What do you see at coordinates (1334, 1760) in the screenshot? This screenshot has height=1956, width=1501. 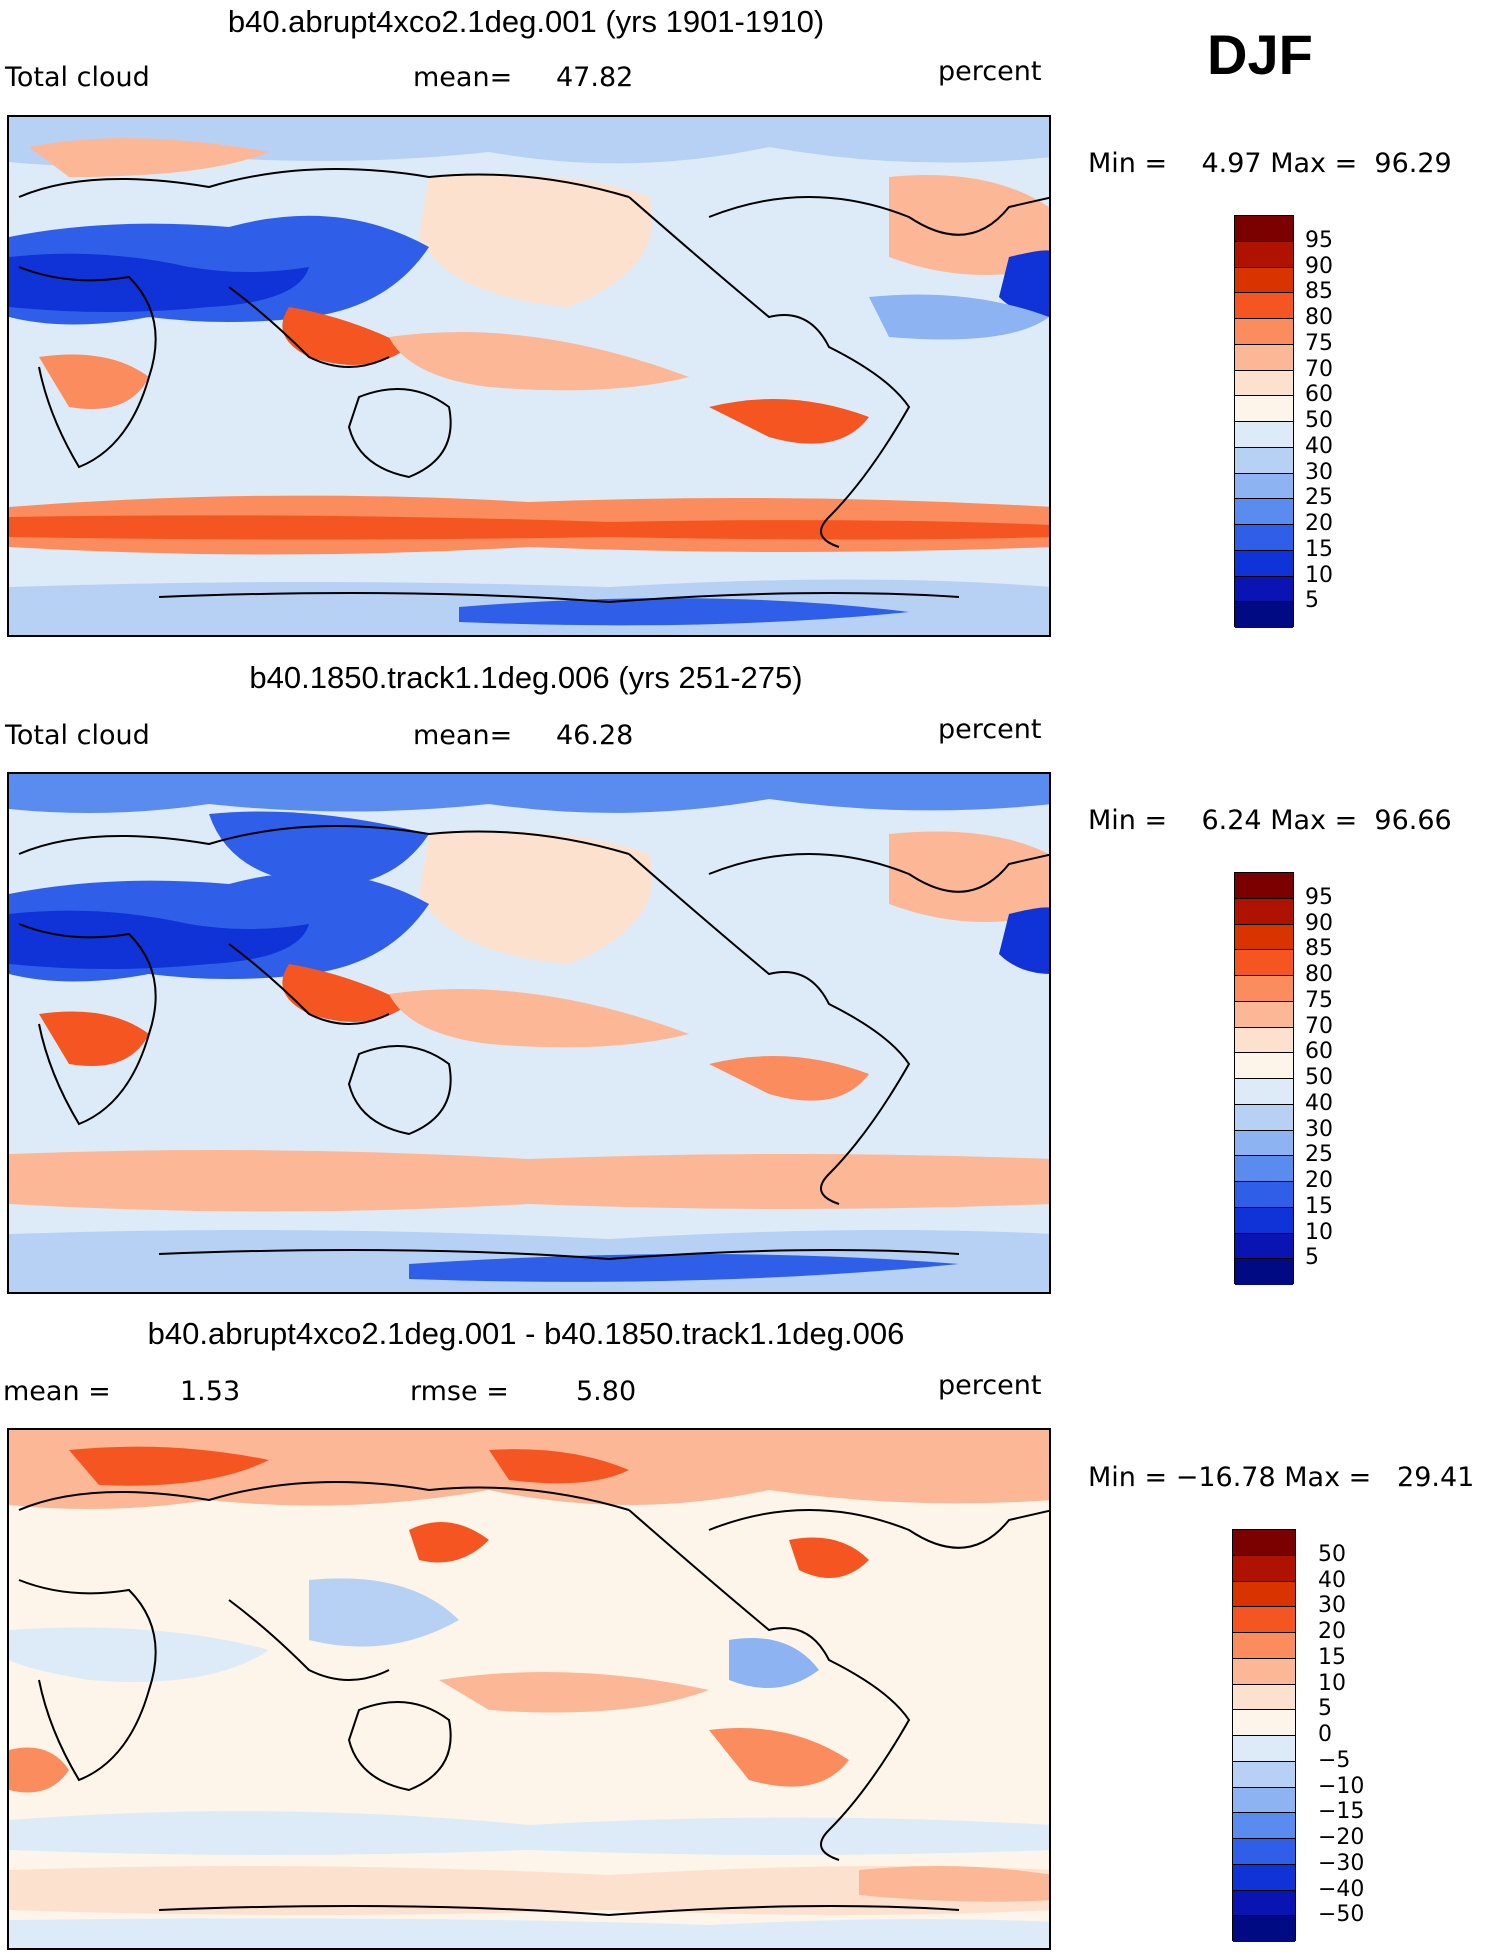 I see `colorbar-tick-label: −5` at bounding box center [1334, 1760].